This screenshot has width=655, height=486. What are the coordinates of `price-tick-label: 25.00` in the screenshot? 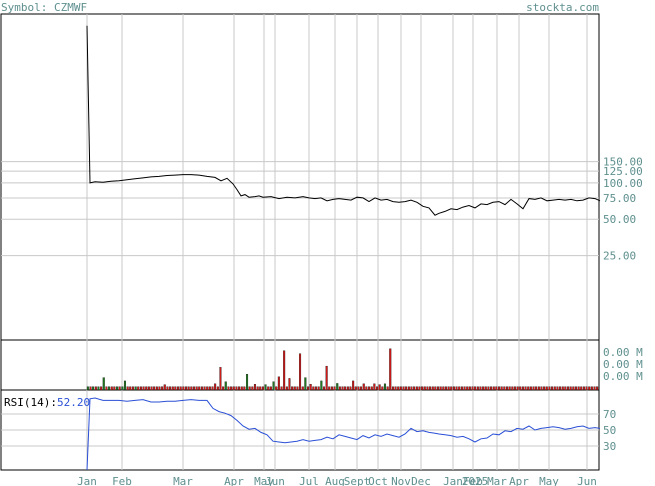 It's located at (619, 256).